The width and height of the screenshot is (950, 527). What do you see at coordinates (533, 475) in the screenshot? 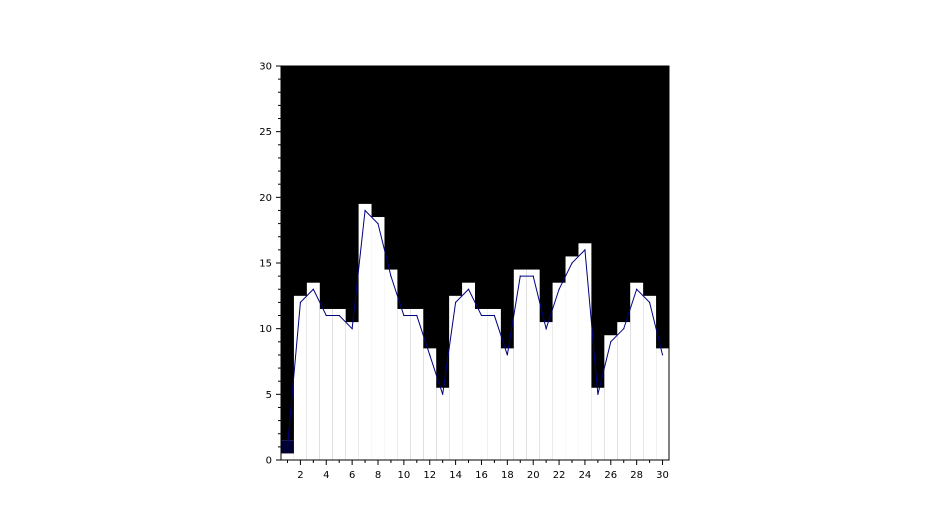
I see `x-tick-label: 20` at bounding box center [533, 475].